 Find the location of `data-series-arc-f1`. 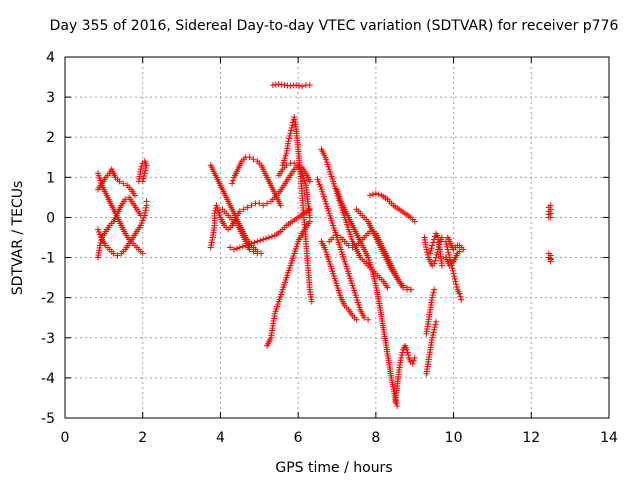

data-series-arc-f1 is located at coordinates (453, 270).